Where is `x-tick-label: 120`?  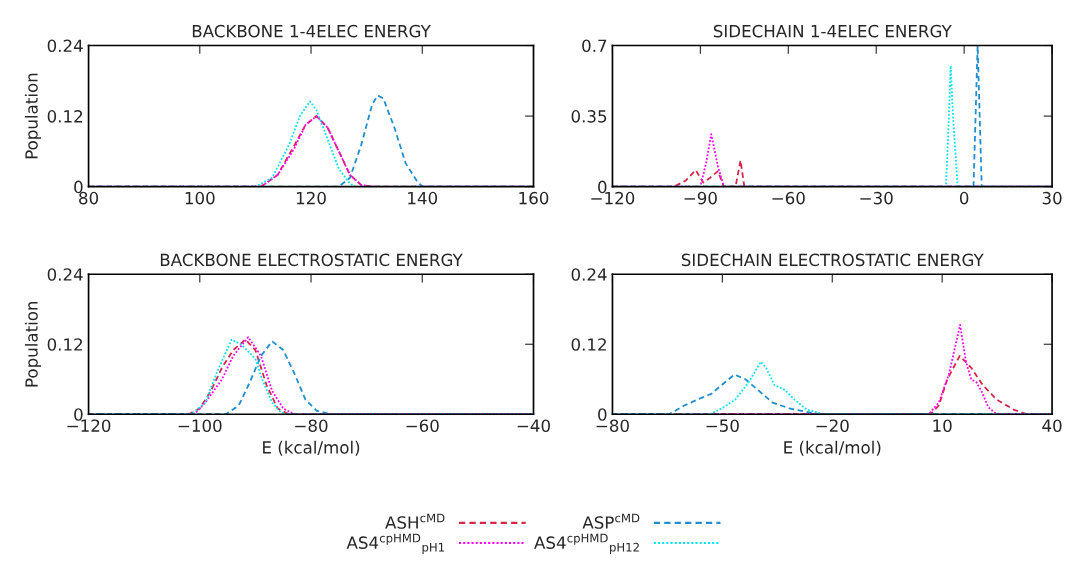 x-tick-label: 120 is located at coordinates (311, 198).